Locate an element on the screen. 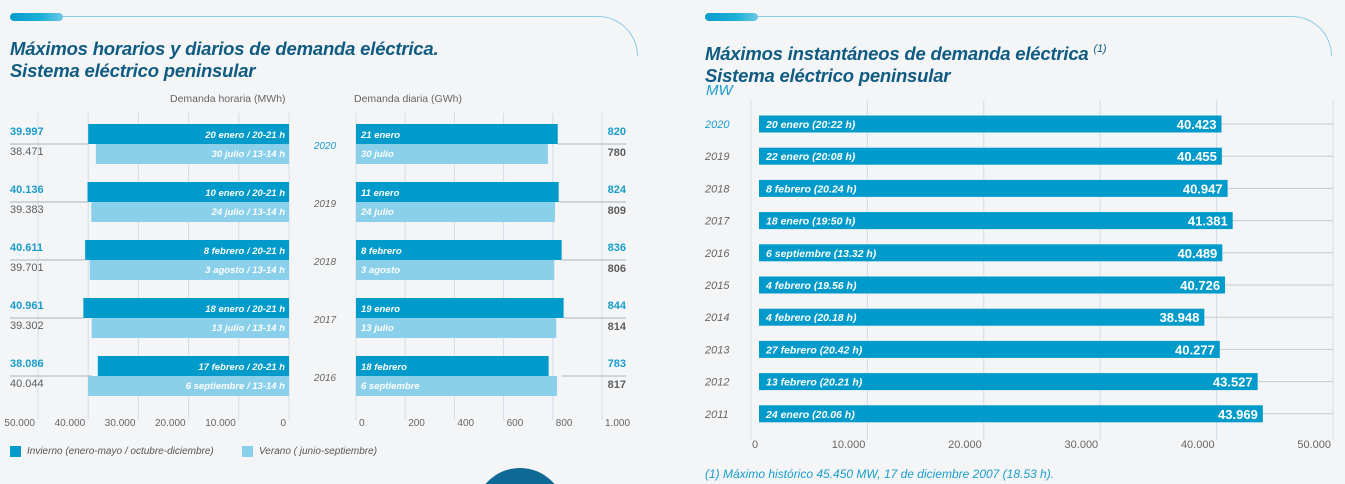 The image size is (1345, 484). value-label-daily-verano: 814 is located at coordinates (617, 327).